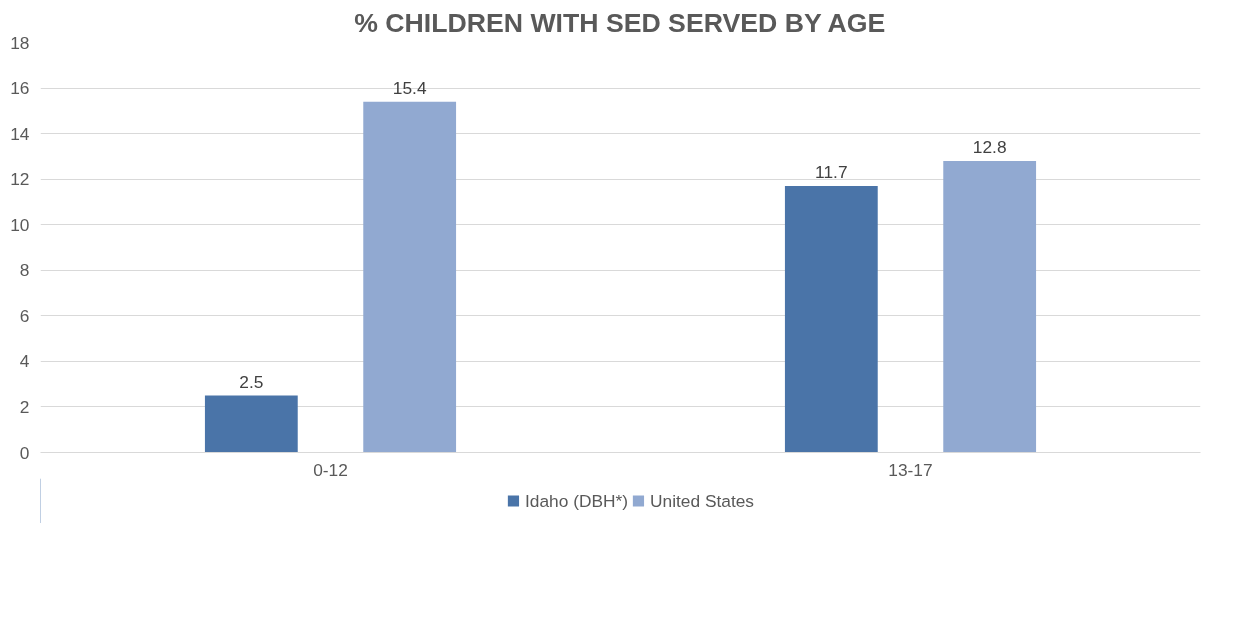 Image resolution: width=1246 pixels, height=621 pixels. I want to click on legend-label: Idaho (DBH*), so click(576, 500).